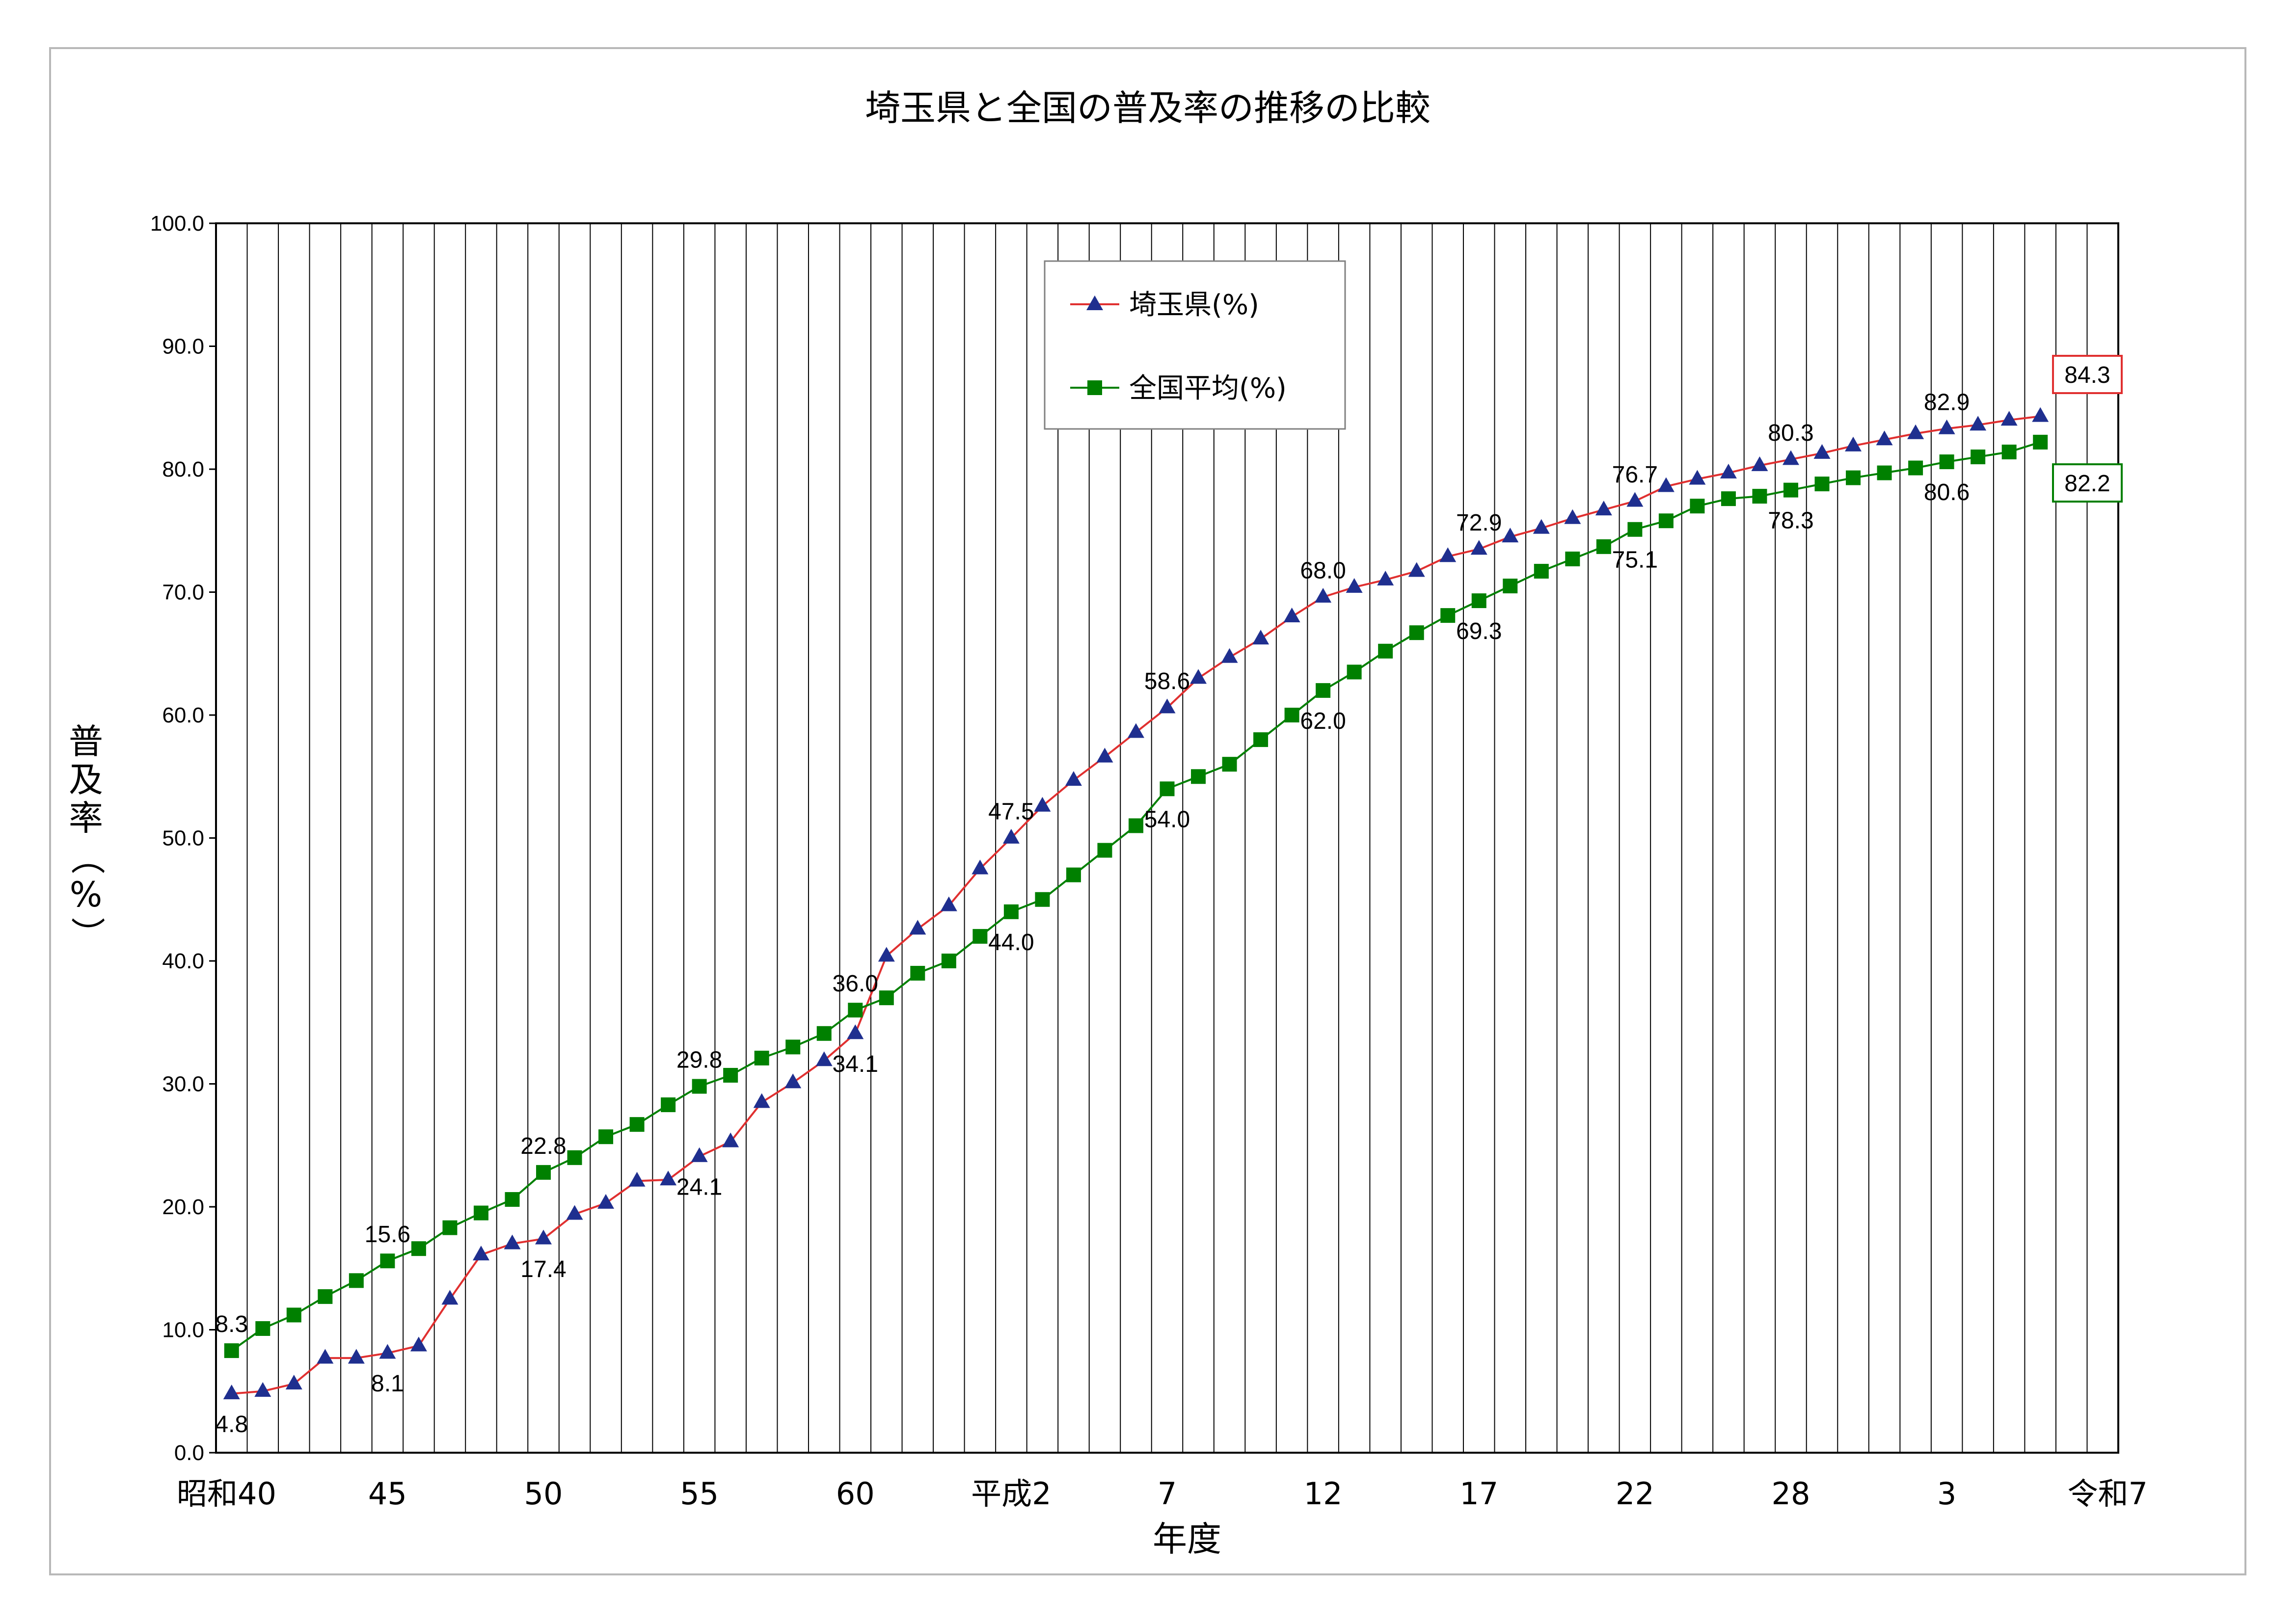  Describe the element at coordinates (387, 1384) in the screenshot. I see `saitama-data-label: 8.1` at that location.